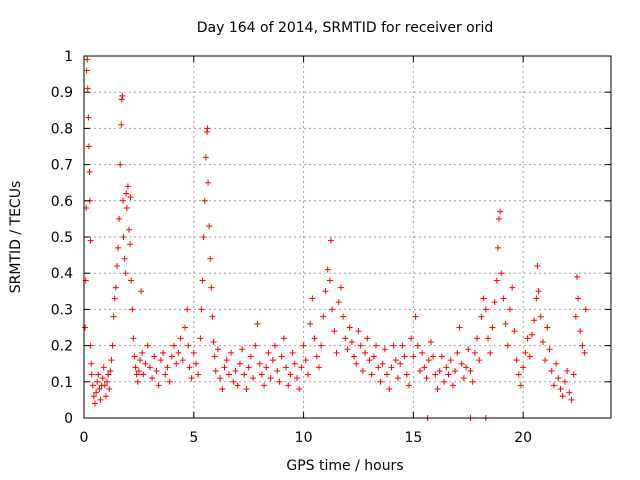 The height and width of the screenshot is (480, 640). I want to click on y-tick-label: 0.2, so click(62, 347).